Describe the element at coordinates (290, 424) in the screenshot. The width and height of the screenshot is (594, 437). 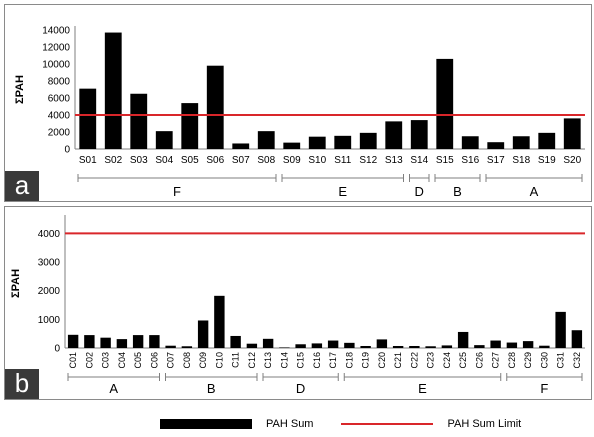
I see `legend-label-sum: PAH Sum` at that location.